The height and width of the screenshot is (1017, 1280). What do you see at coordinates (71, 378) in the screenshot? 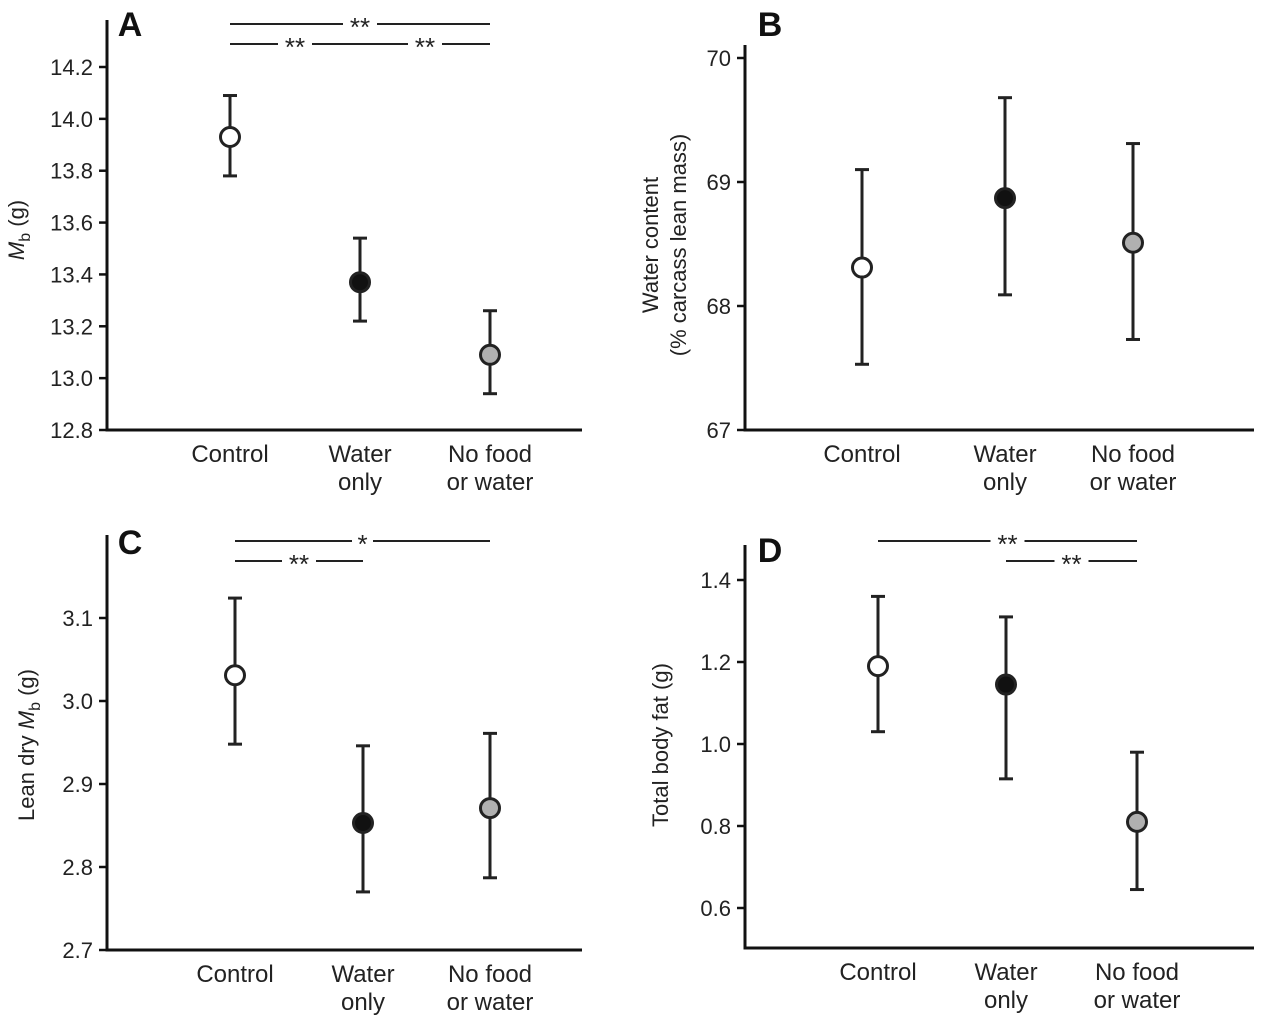
I see `y-tick-label: 13.0` at bounding box center [71, 378].